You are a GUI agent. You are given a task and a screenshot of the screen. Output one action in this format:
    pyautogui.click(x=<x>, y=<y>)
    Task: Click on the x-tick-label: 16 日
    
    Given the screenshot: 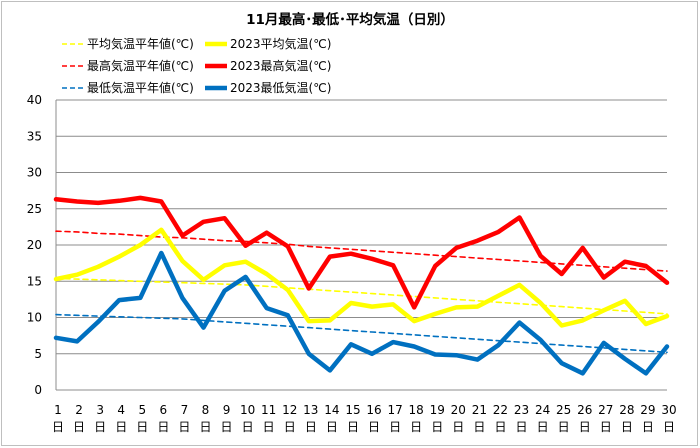 What is the action you would take?
    pyautogui.click(x=373, y=418)
    